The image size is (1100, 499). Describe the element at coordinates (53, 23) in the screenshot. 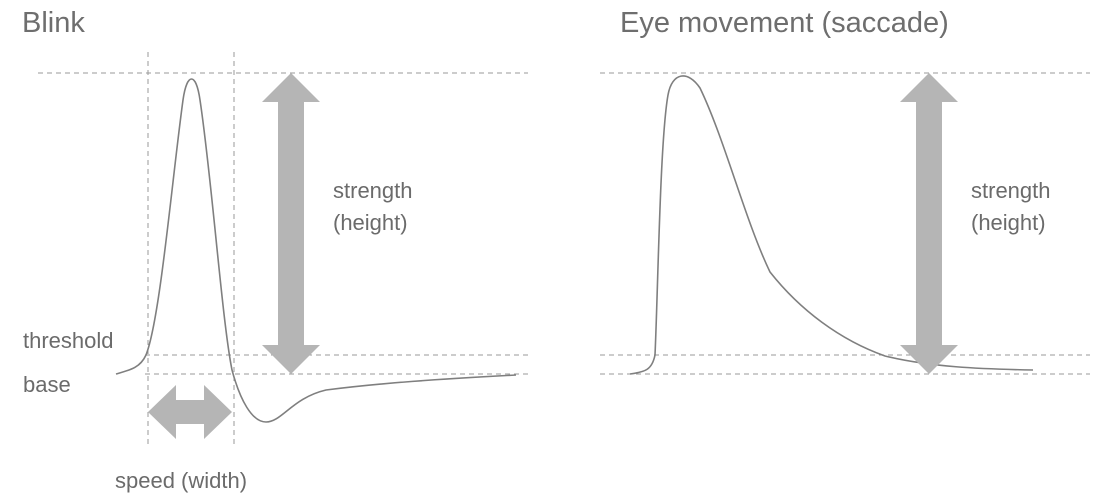

I see `blink-title: Blink` at that location.